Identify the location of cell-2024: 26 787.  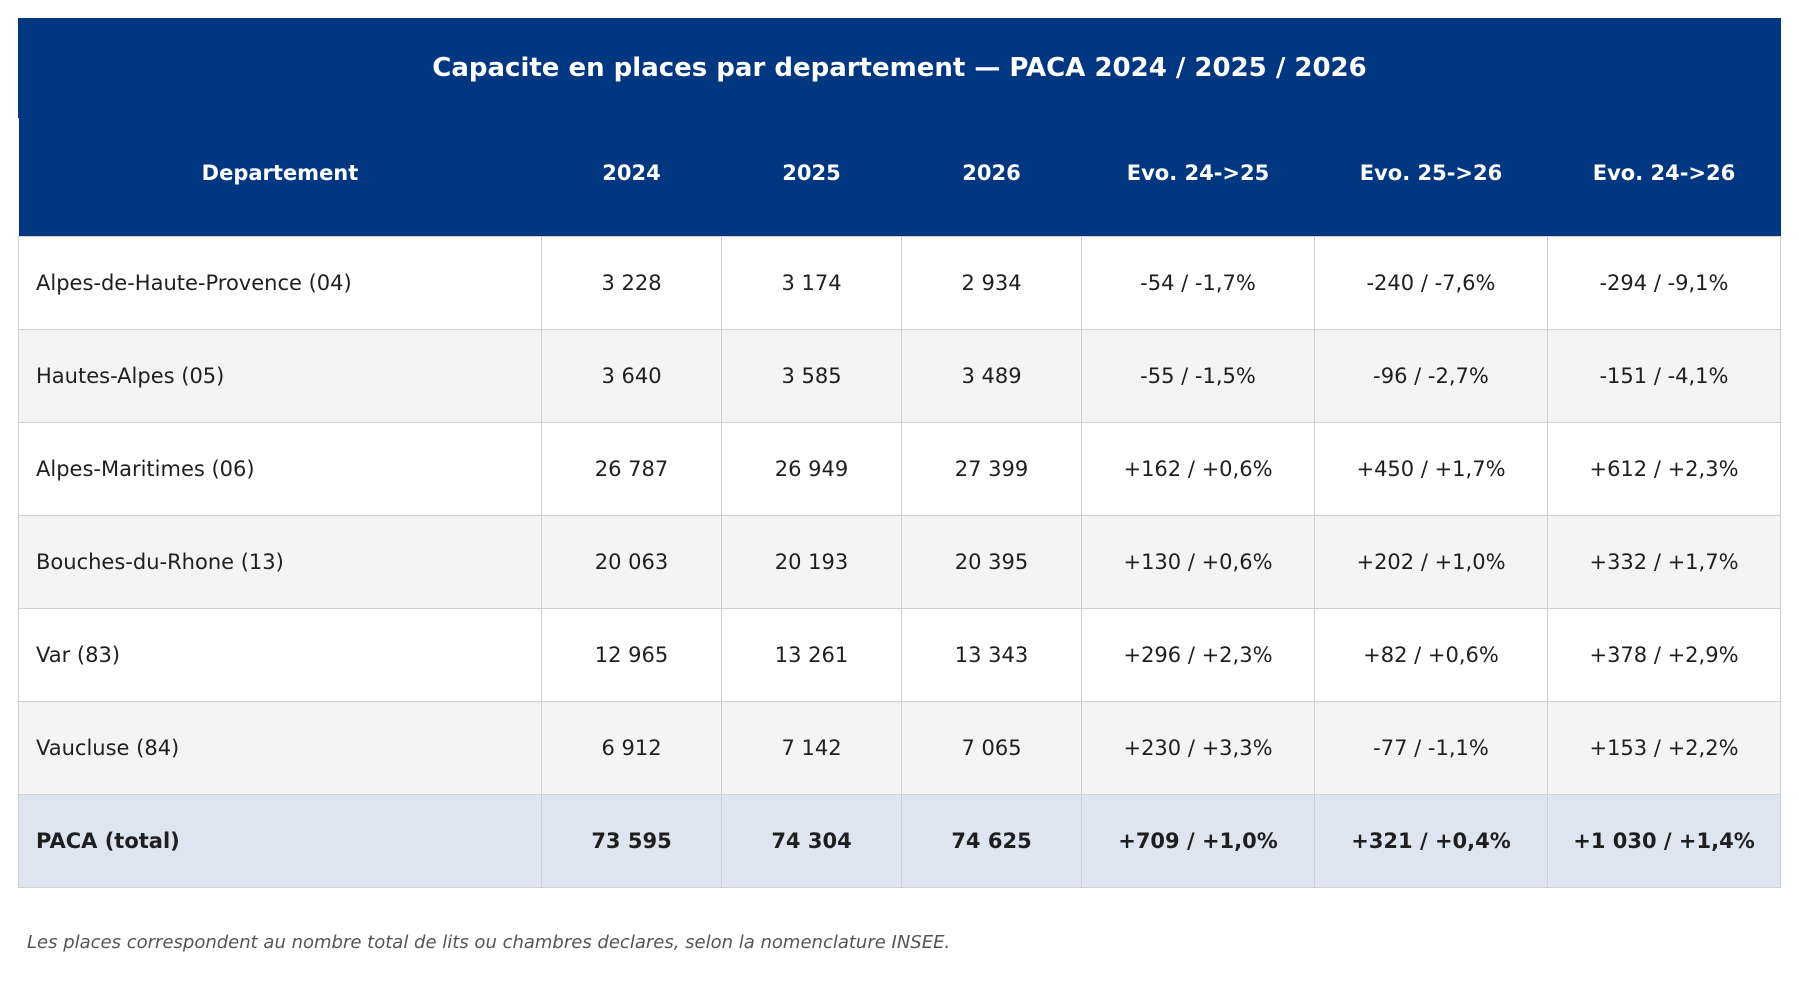
(631, 469).